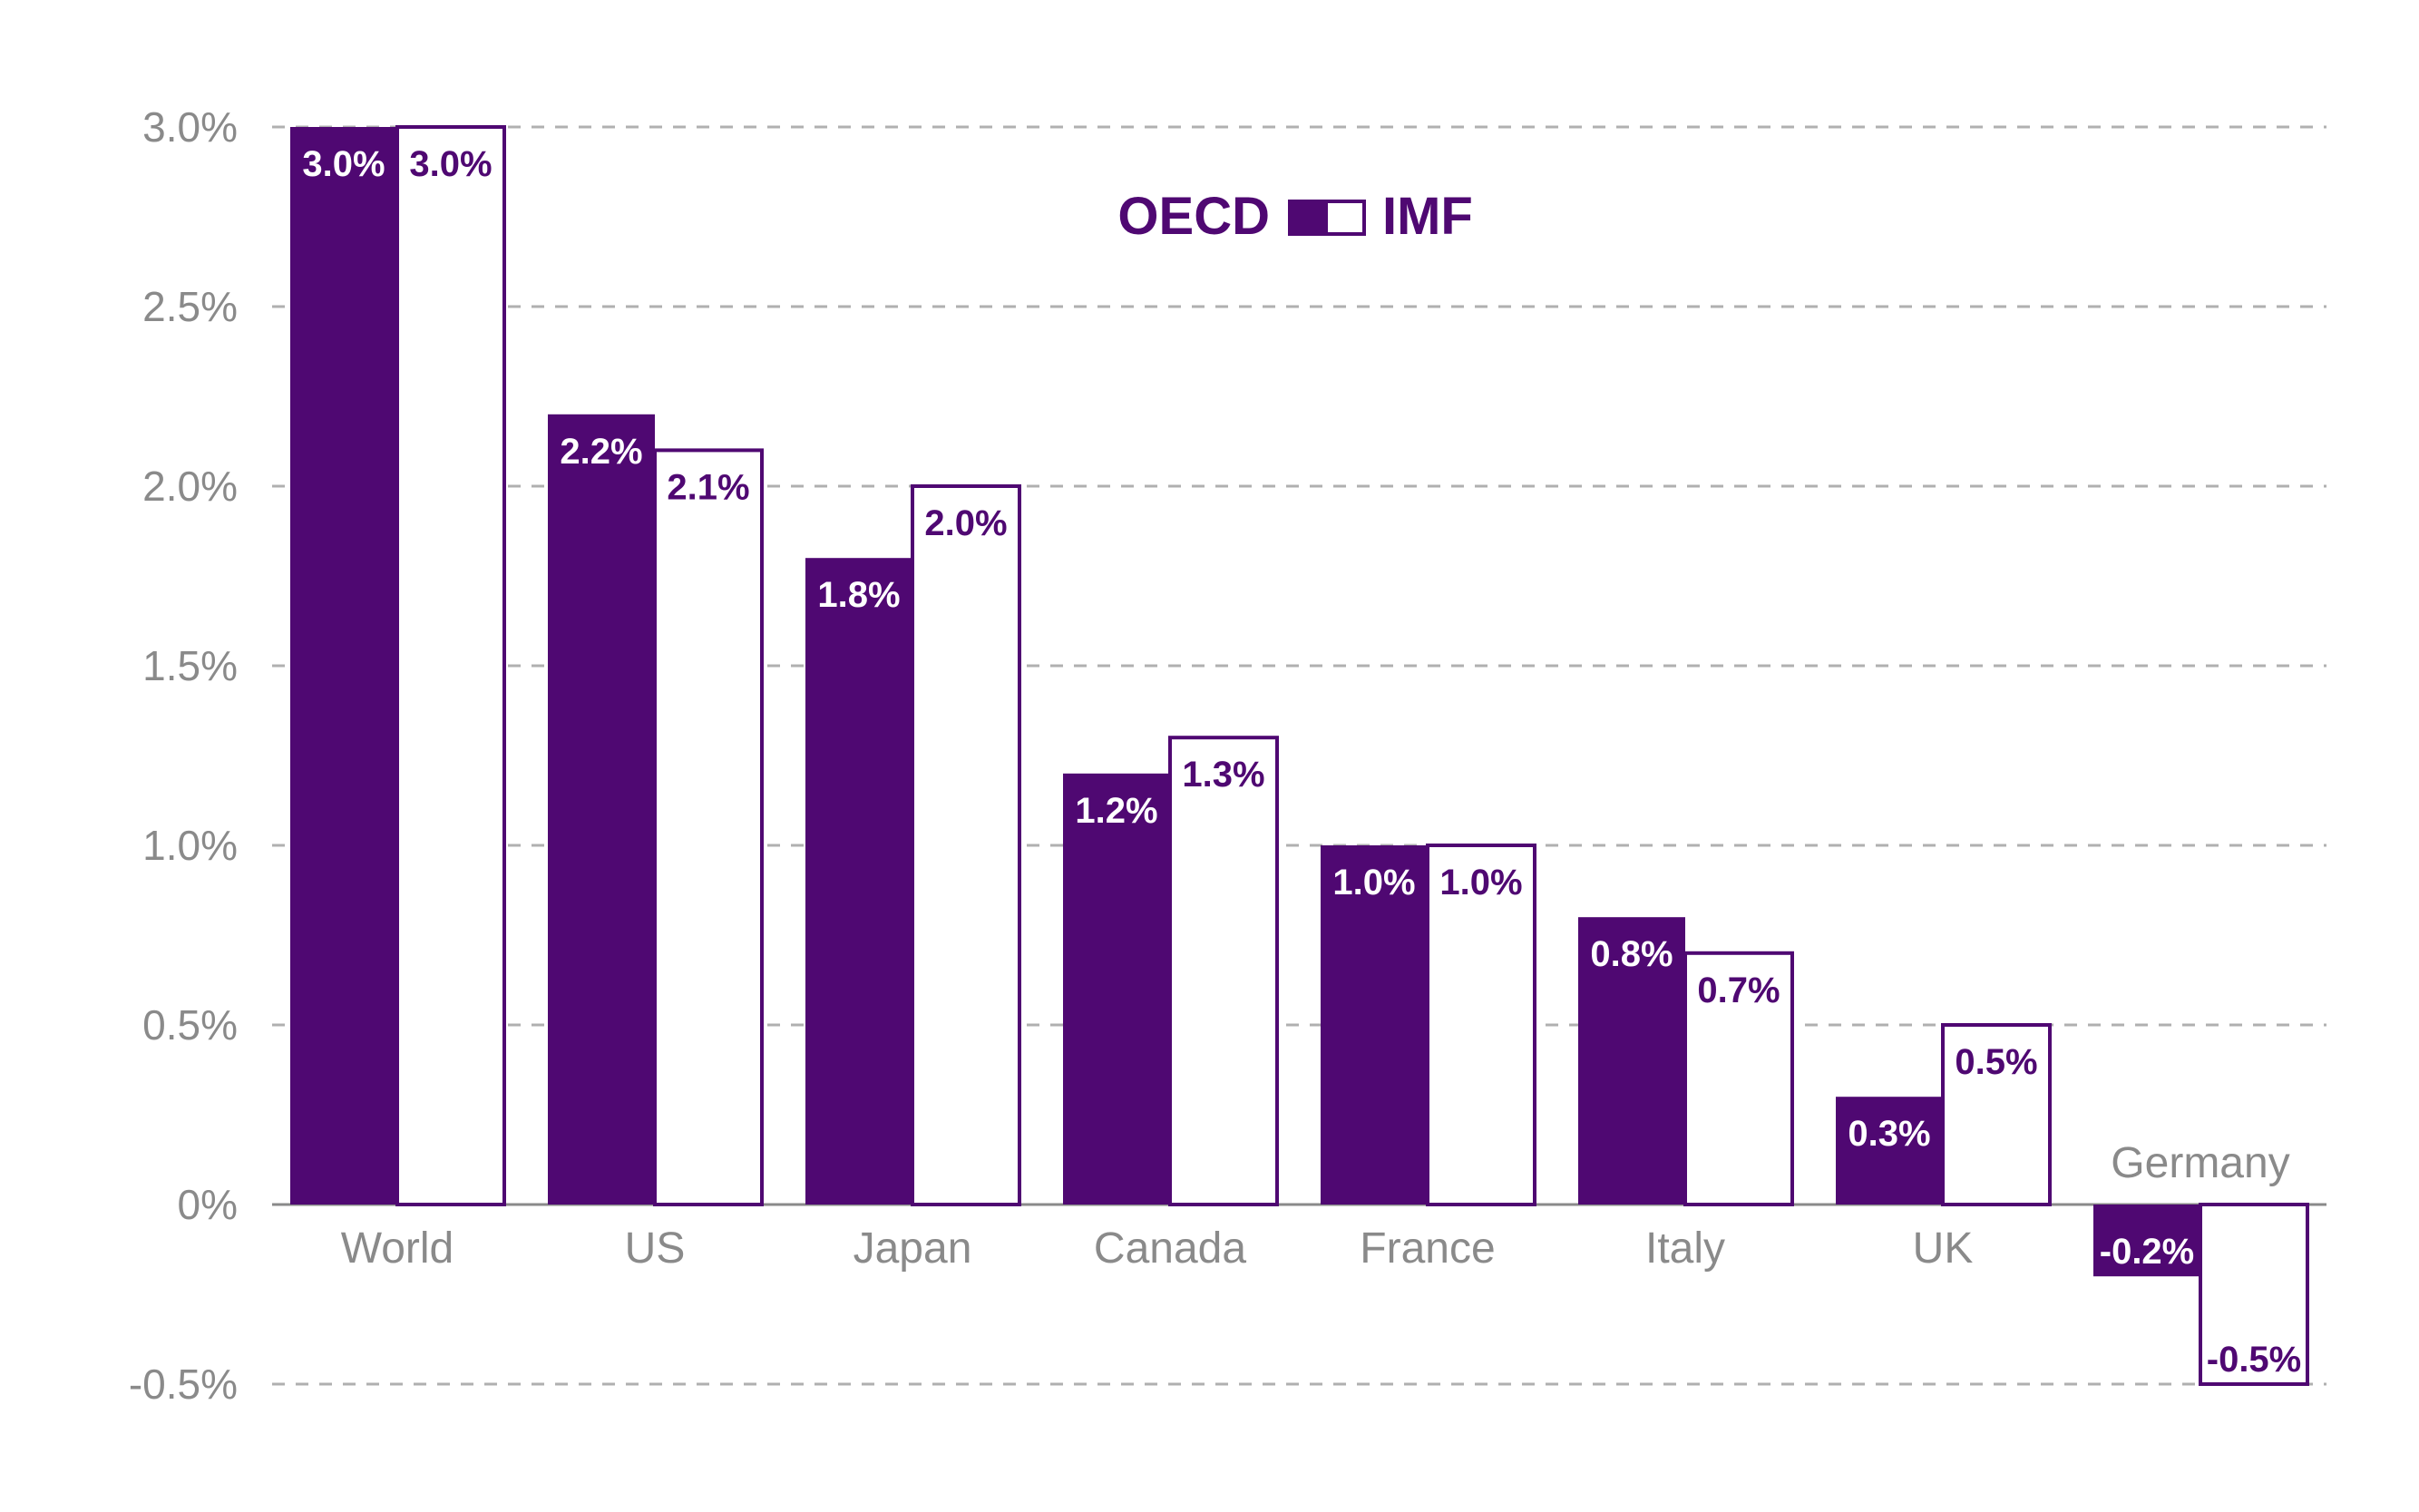 The width and height of the screenshot is (2419, 1512). What do you see at coordinates (1116, 811) in the screenshot?
I see `value-label-oecd: 1.2%` at bounding box center [1116, 811].